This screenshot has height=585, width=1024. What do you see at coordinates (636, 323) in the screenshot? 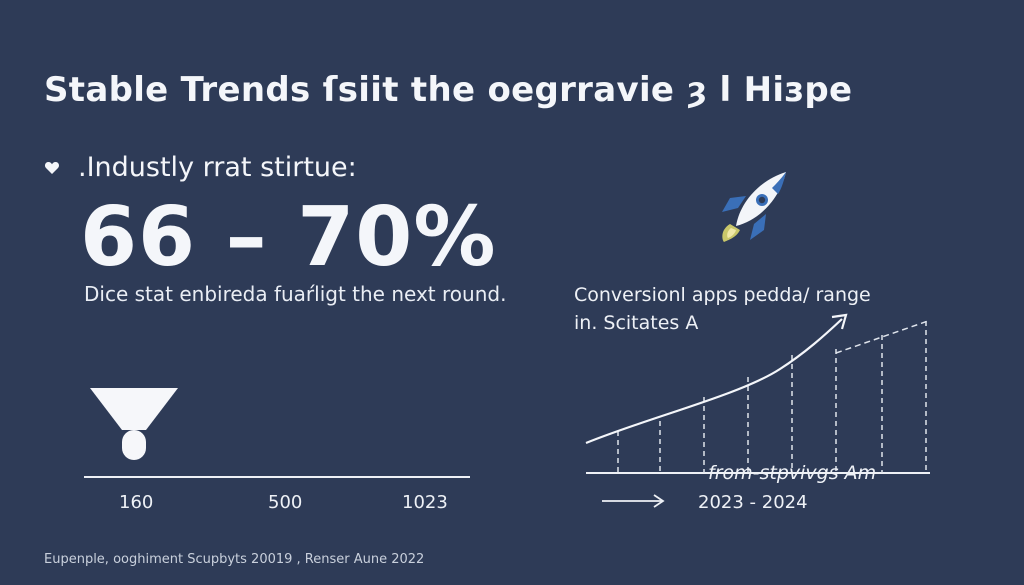
I see `conversion-label-line2: in. Scitates A` at bounding box center [636, 323].